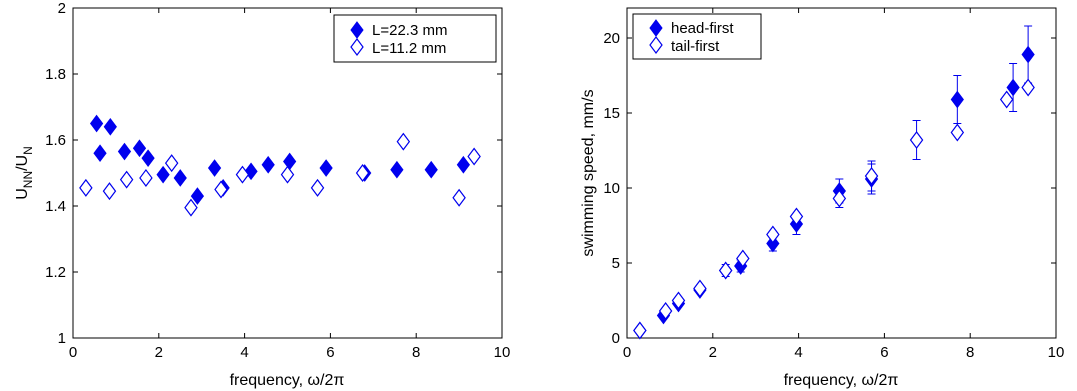  Describe the element at coordinates (611, 113) in the screenshot. I see `y-tick-label: 15` at that location.